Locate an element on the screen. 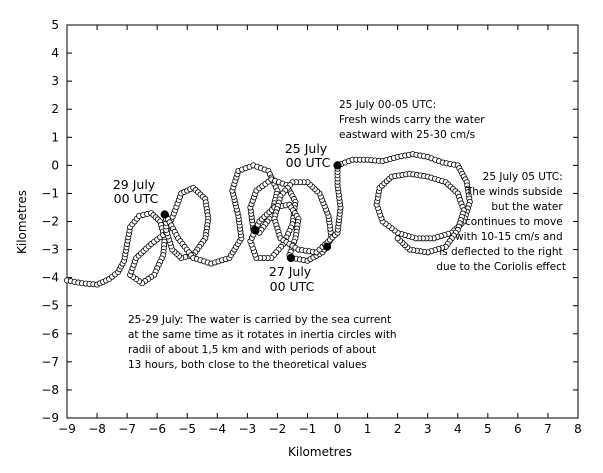 The height and width of the screenshot is (473, 603). y-tick-label: −1 is located at coordinates (50, 193).